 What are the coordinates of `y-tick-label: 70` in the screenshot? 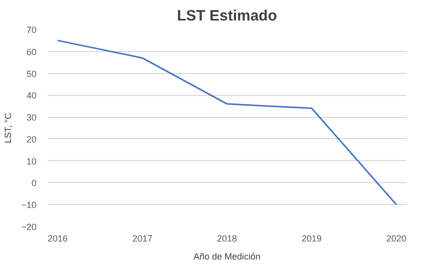 It's located at (31, 30).